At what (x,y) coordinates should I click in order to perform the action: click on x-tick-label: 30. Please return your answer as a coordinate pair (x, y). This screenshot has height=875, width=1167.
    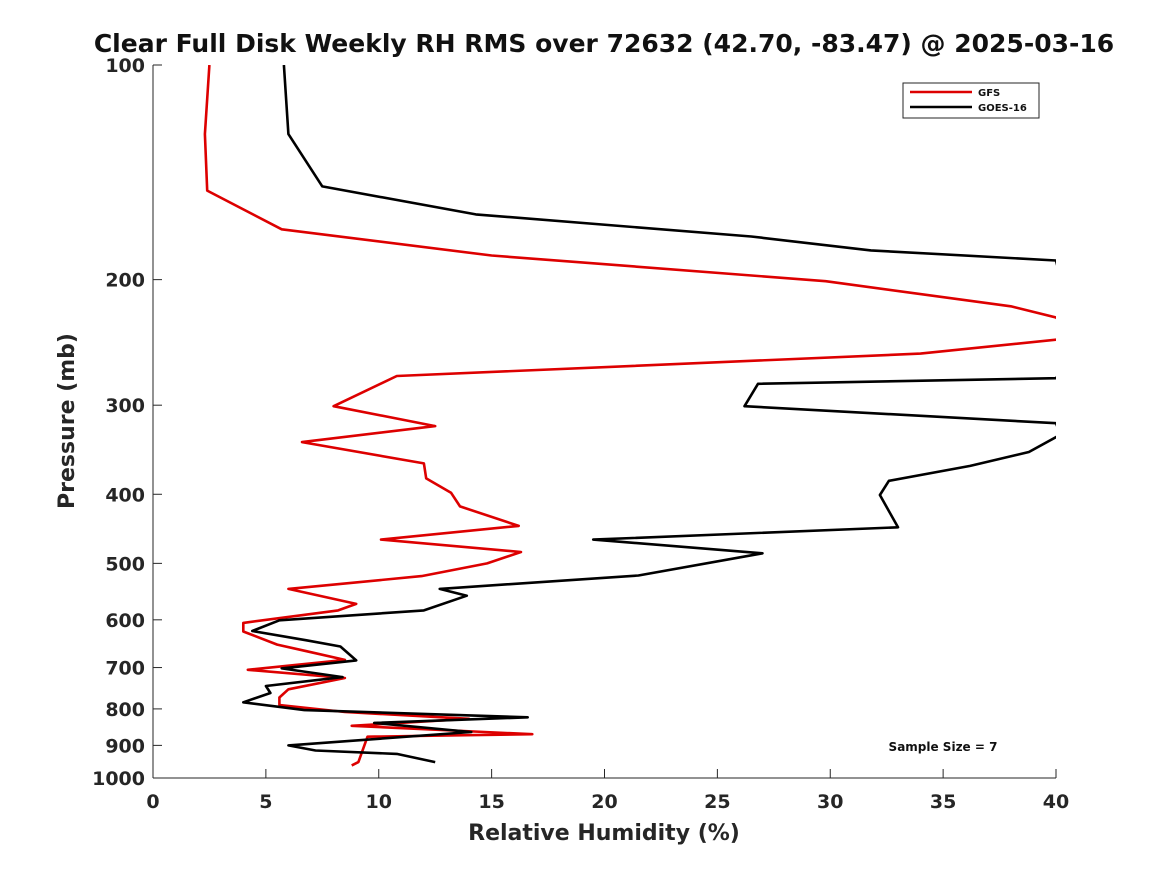
    Looking at the image, I should click on (830, 802).